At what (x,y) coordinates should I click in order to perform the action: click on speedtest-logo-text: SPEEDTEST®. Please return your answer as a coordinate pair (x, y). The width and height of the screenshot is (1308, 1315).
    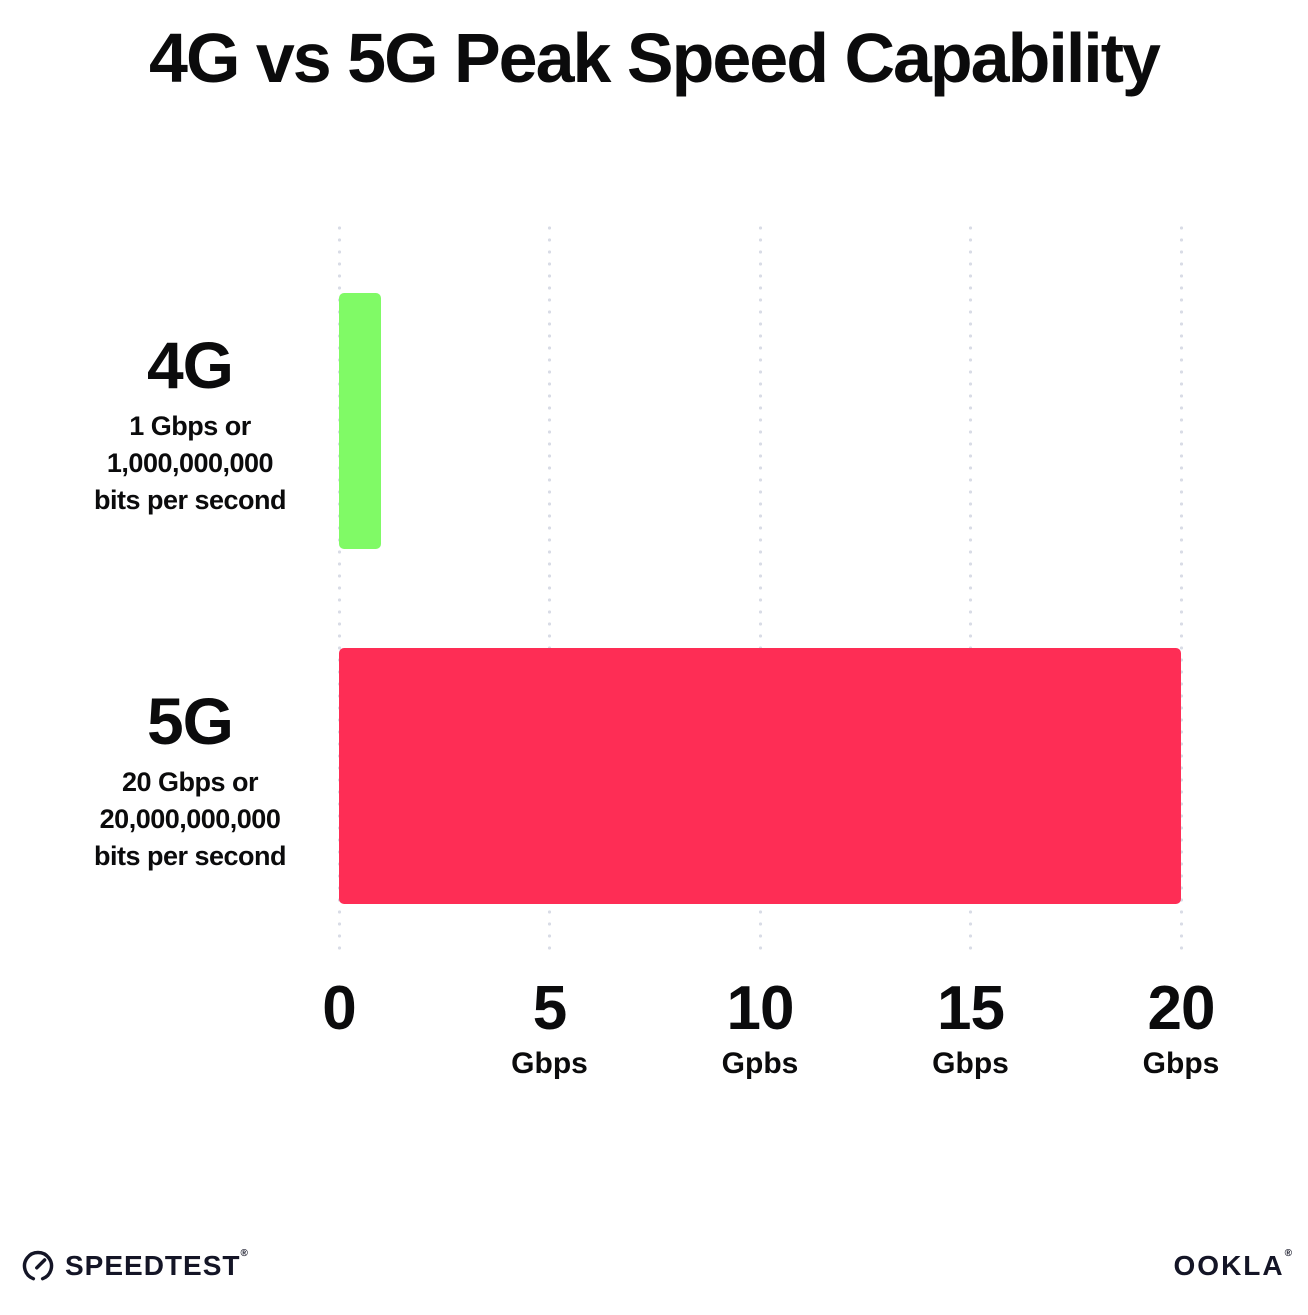
    Looking at the image, I should click on (156, 1264).